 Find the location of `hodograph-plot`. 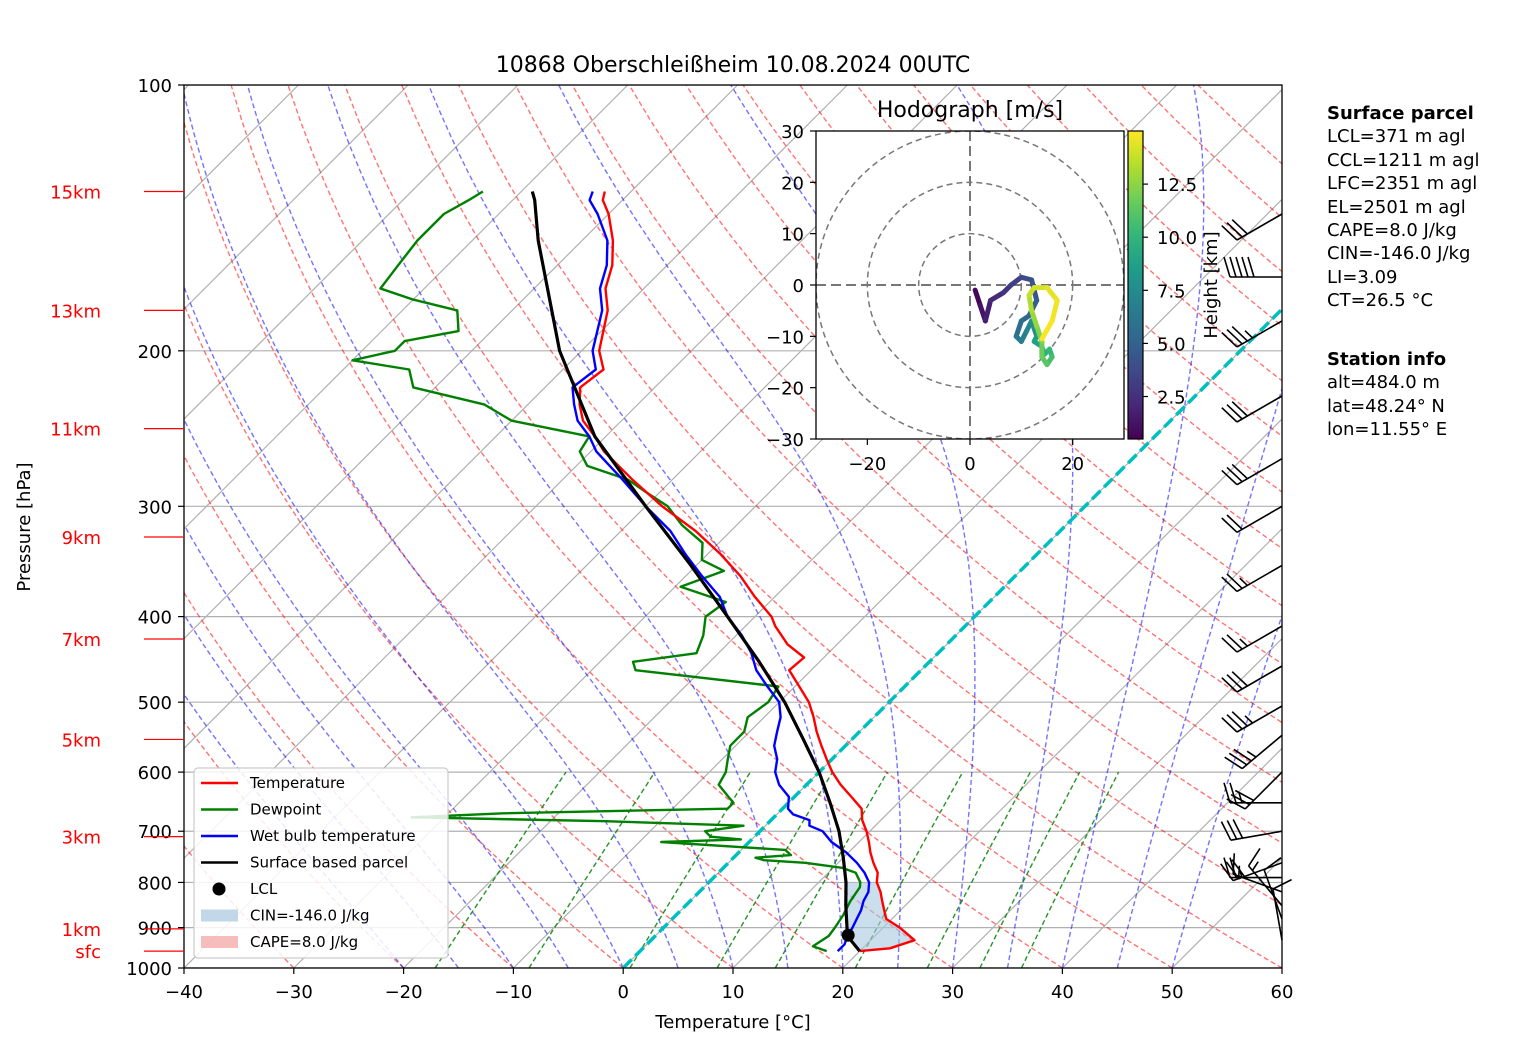

hodograph-plot is located at coordinates (970, 285).